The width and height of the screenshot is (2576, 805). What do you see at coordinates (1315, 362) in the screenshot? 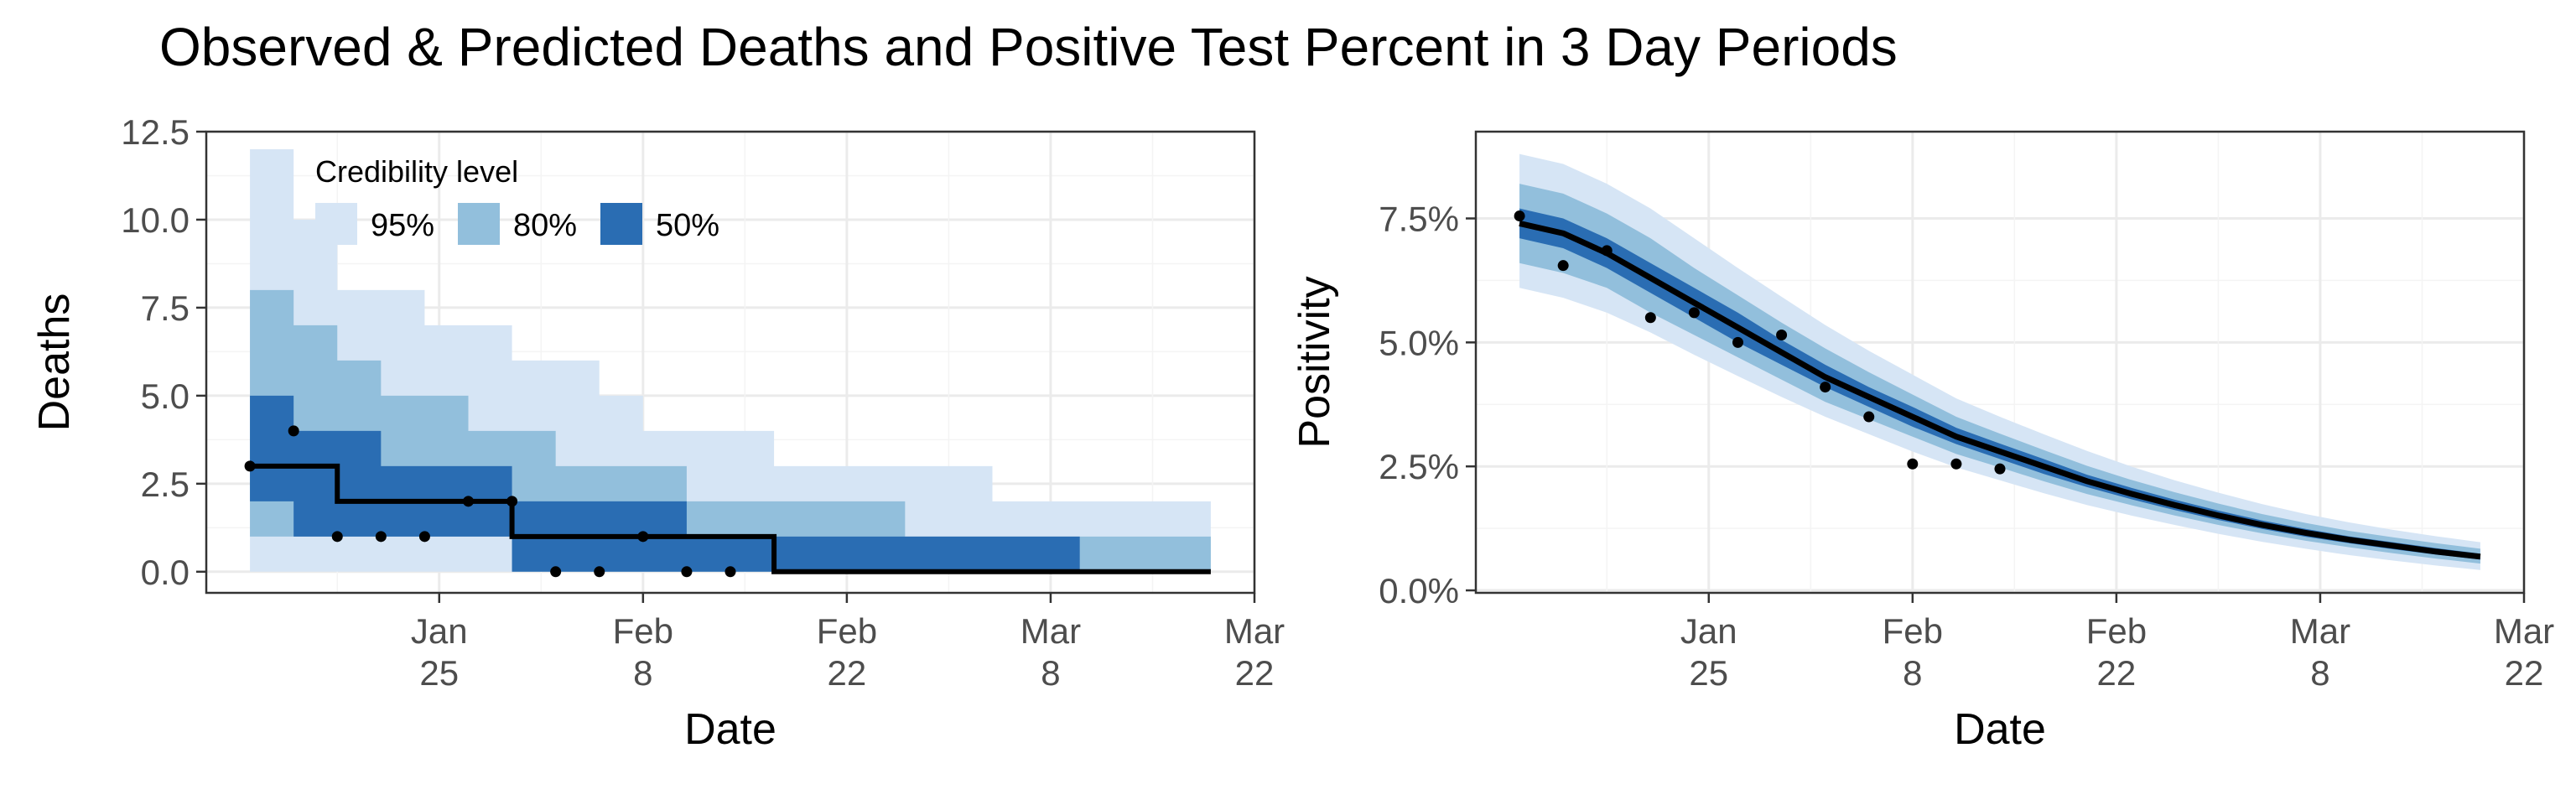
I see `positivity-y-axis-title: Positivity` at bounding box center [1315, 362].